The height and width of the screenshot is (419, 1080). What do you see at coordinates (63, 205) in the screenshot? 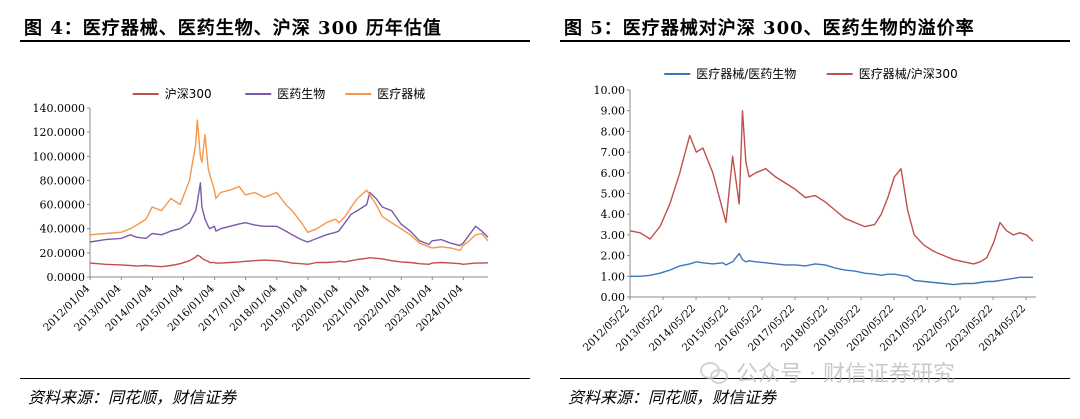
I see `fig4-y-tick-label: 60.0000` at bounding box center [63, 205].